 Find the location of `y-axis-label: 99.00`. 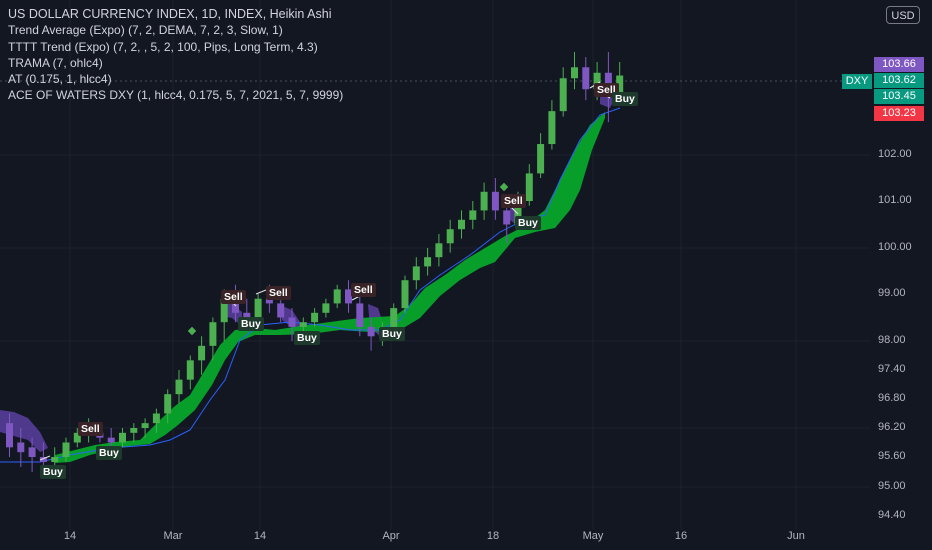

y-axis-label: 99.00 is located at coordinates (892, 293).